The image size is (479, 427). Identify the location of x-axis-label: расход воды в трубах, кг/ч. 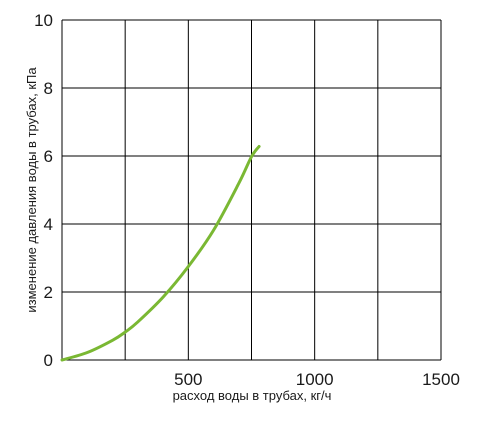
(252, 395).